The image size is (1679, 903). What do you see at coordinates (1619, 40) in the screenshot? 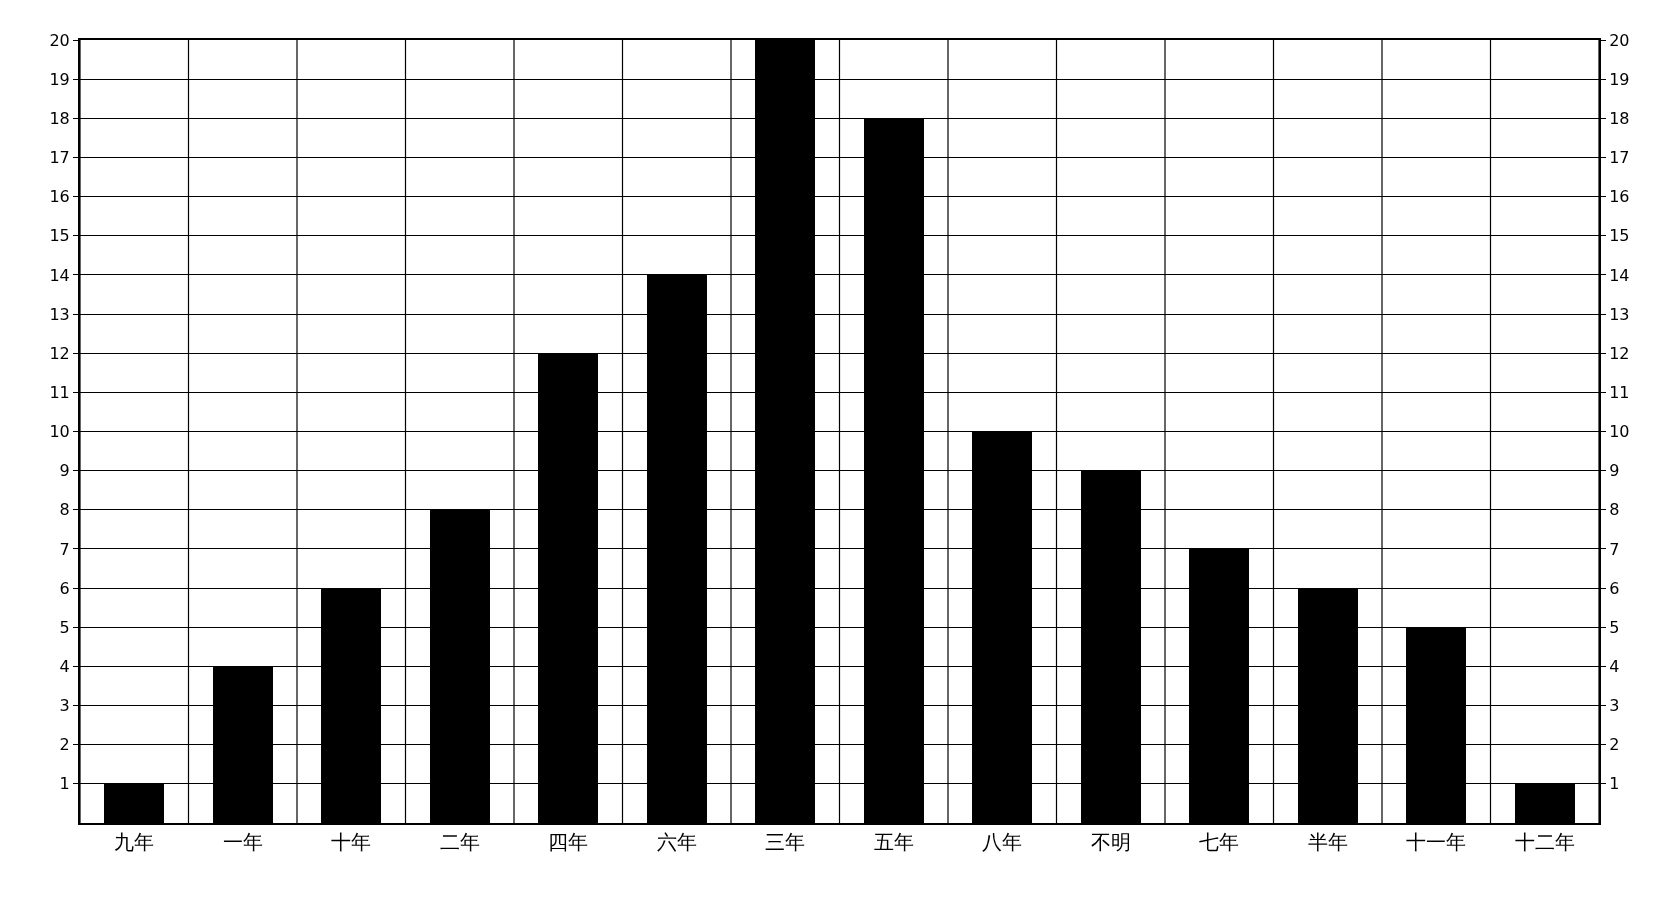
I see `y2-tick-label: 20` at bounding box center [1619, 40].